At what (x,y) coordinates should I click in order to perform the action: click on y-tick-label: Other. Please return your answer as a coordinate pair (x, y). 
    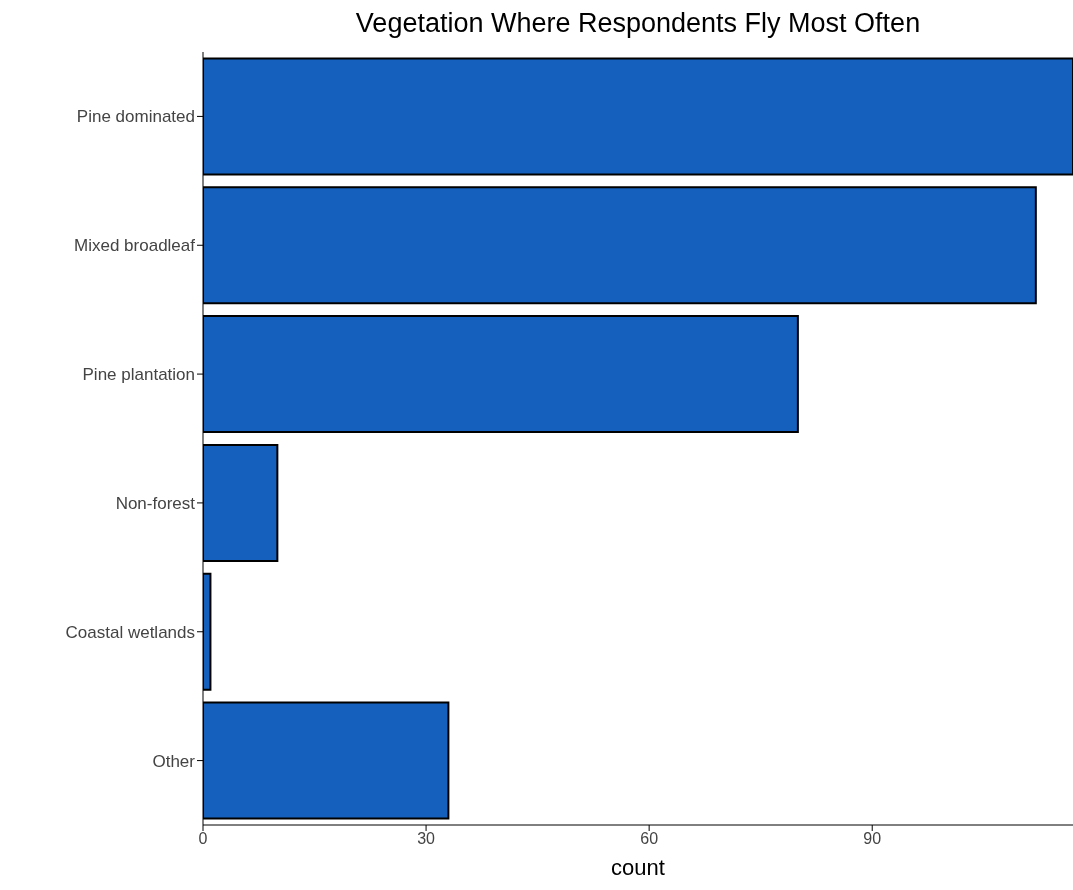
    Looking at the image, I should click on (174, 761).